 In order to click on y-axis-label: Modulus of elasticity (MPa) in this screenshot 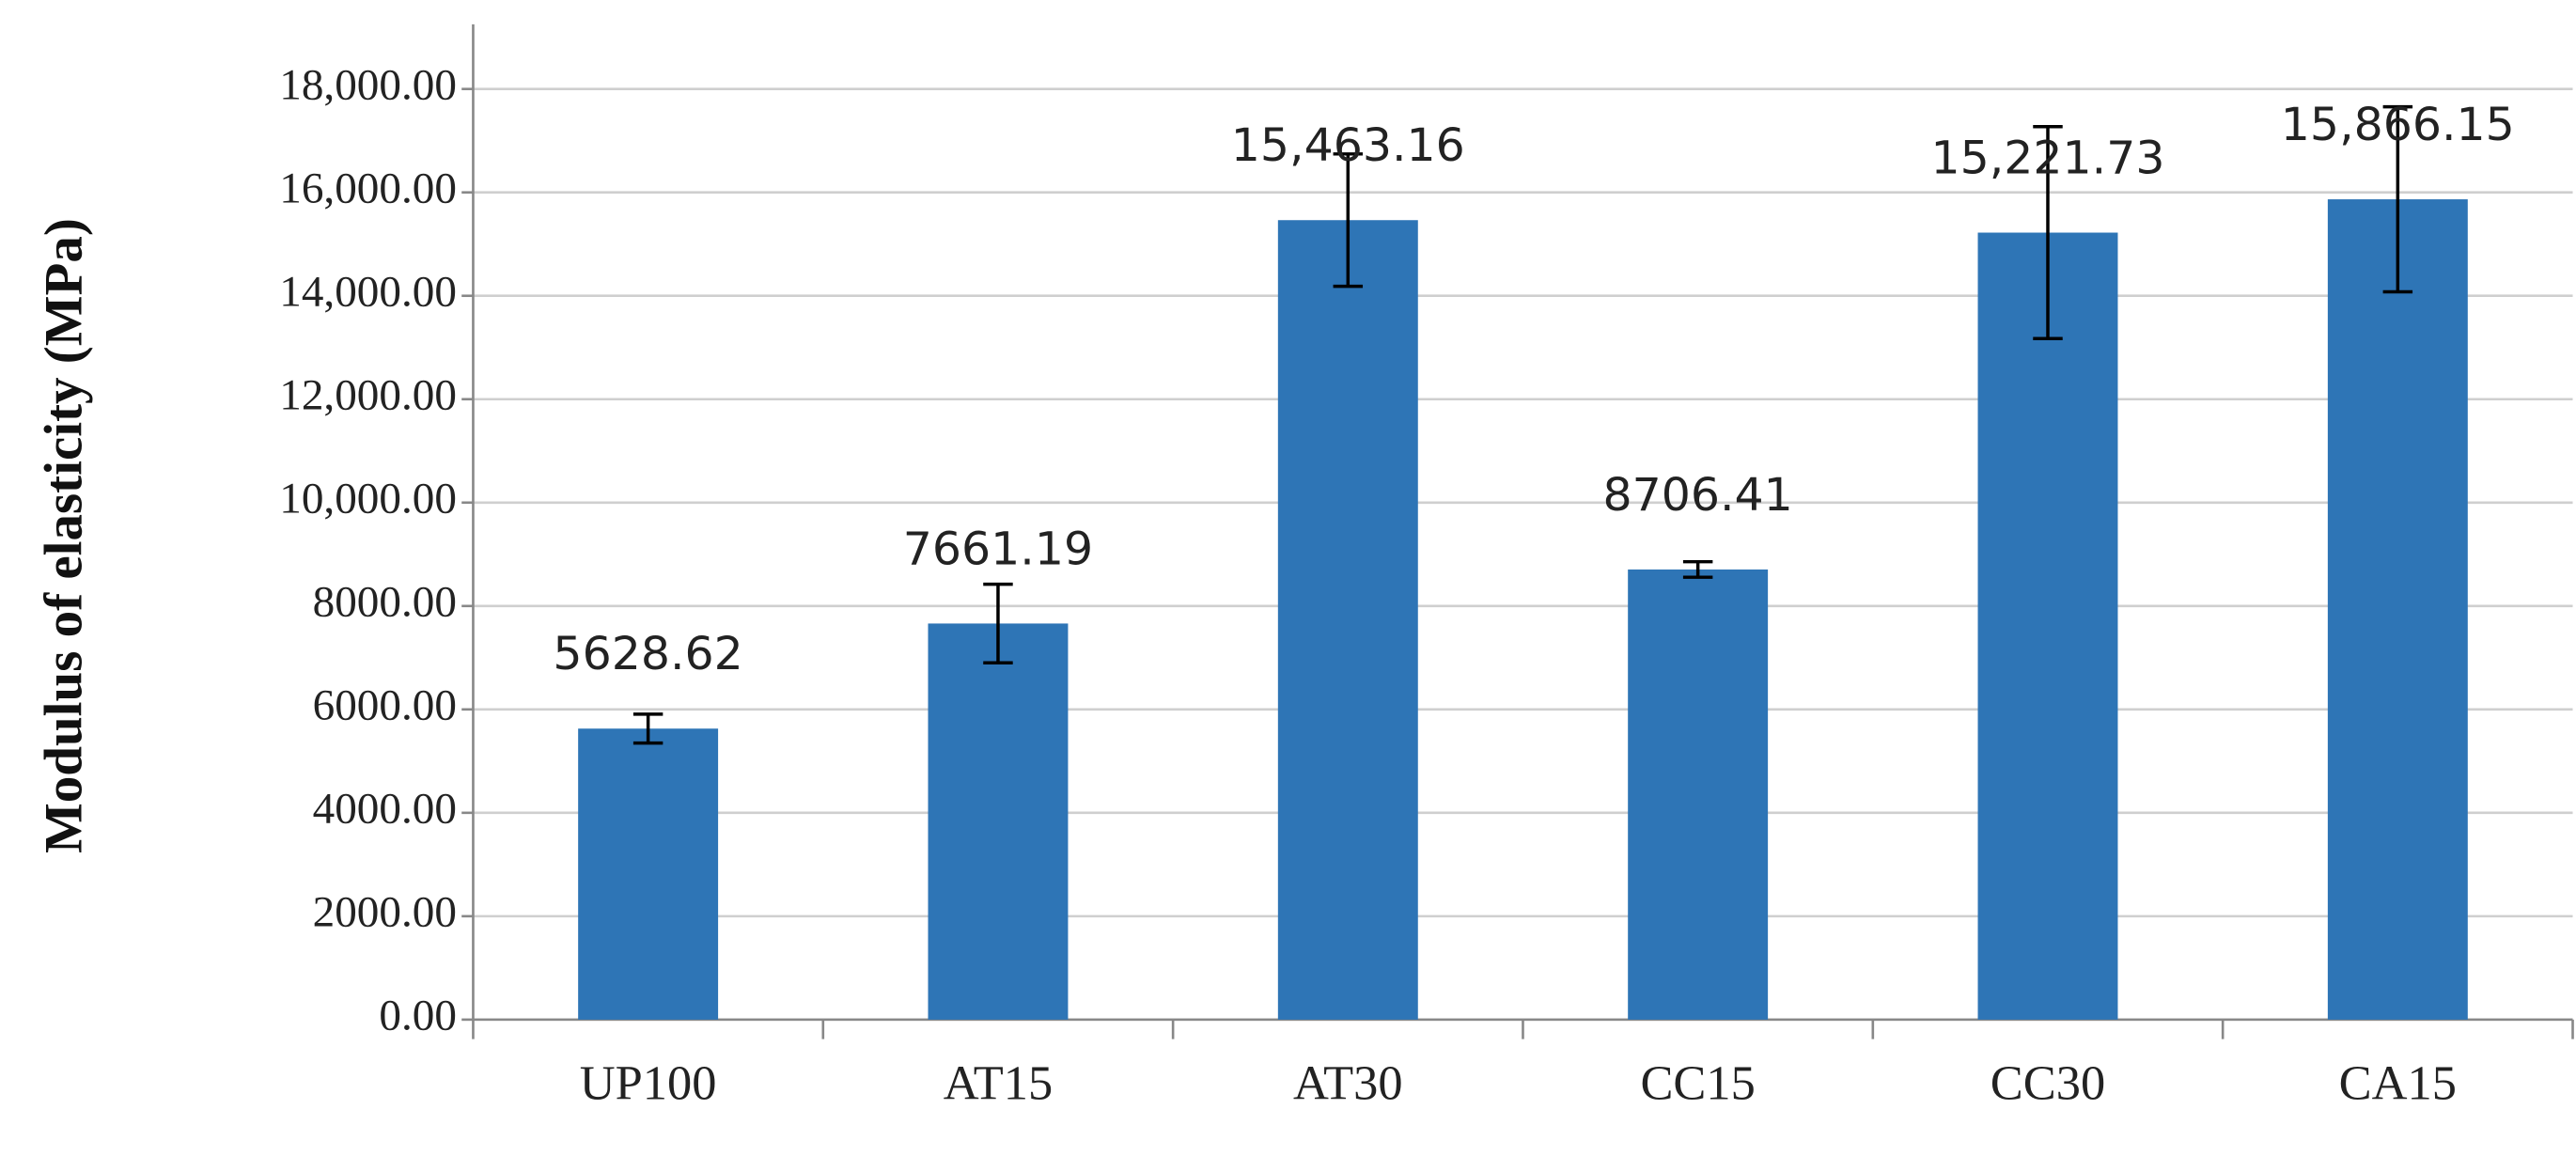, I will do `click(64, 535)`.